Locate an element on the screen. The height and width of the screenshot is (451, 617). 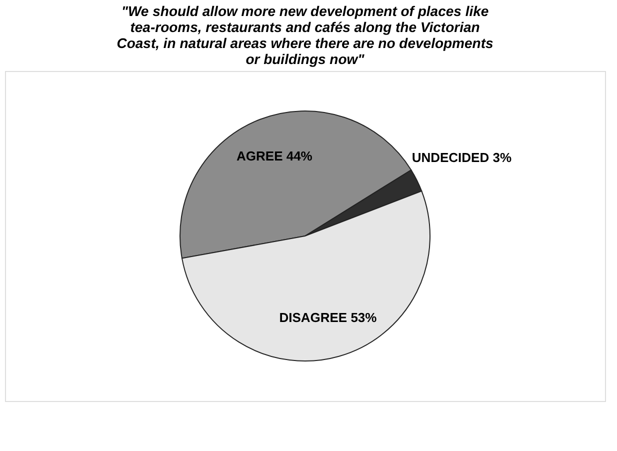
chart-title: "We should allow more new development of places like tea-rooms, restaurants and cafés along the Victorian Coast, in natural areas where there are no developments or buildings now" is located at coordinates (305, 35).